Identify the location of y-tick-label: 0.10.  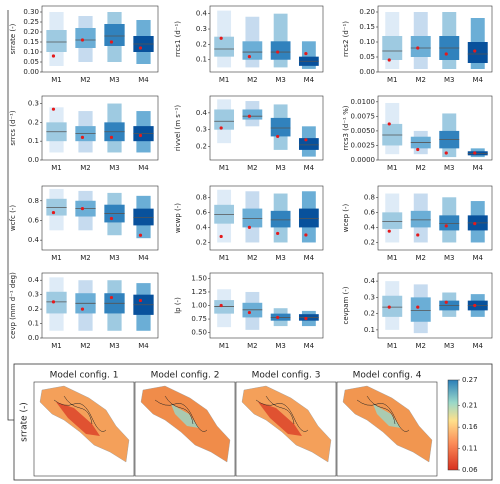
(31, 52).